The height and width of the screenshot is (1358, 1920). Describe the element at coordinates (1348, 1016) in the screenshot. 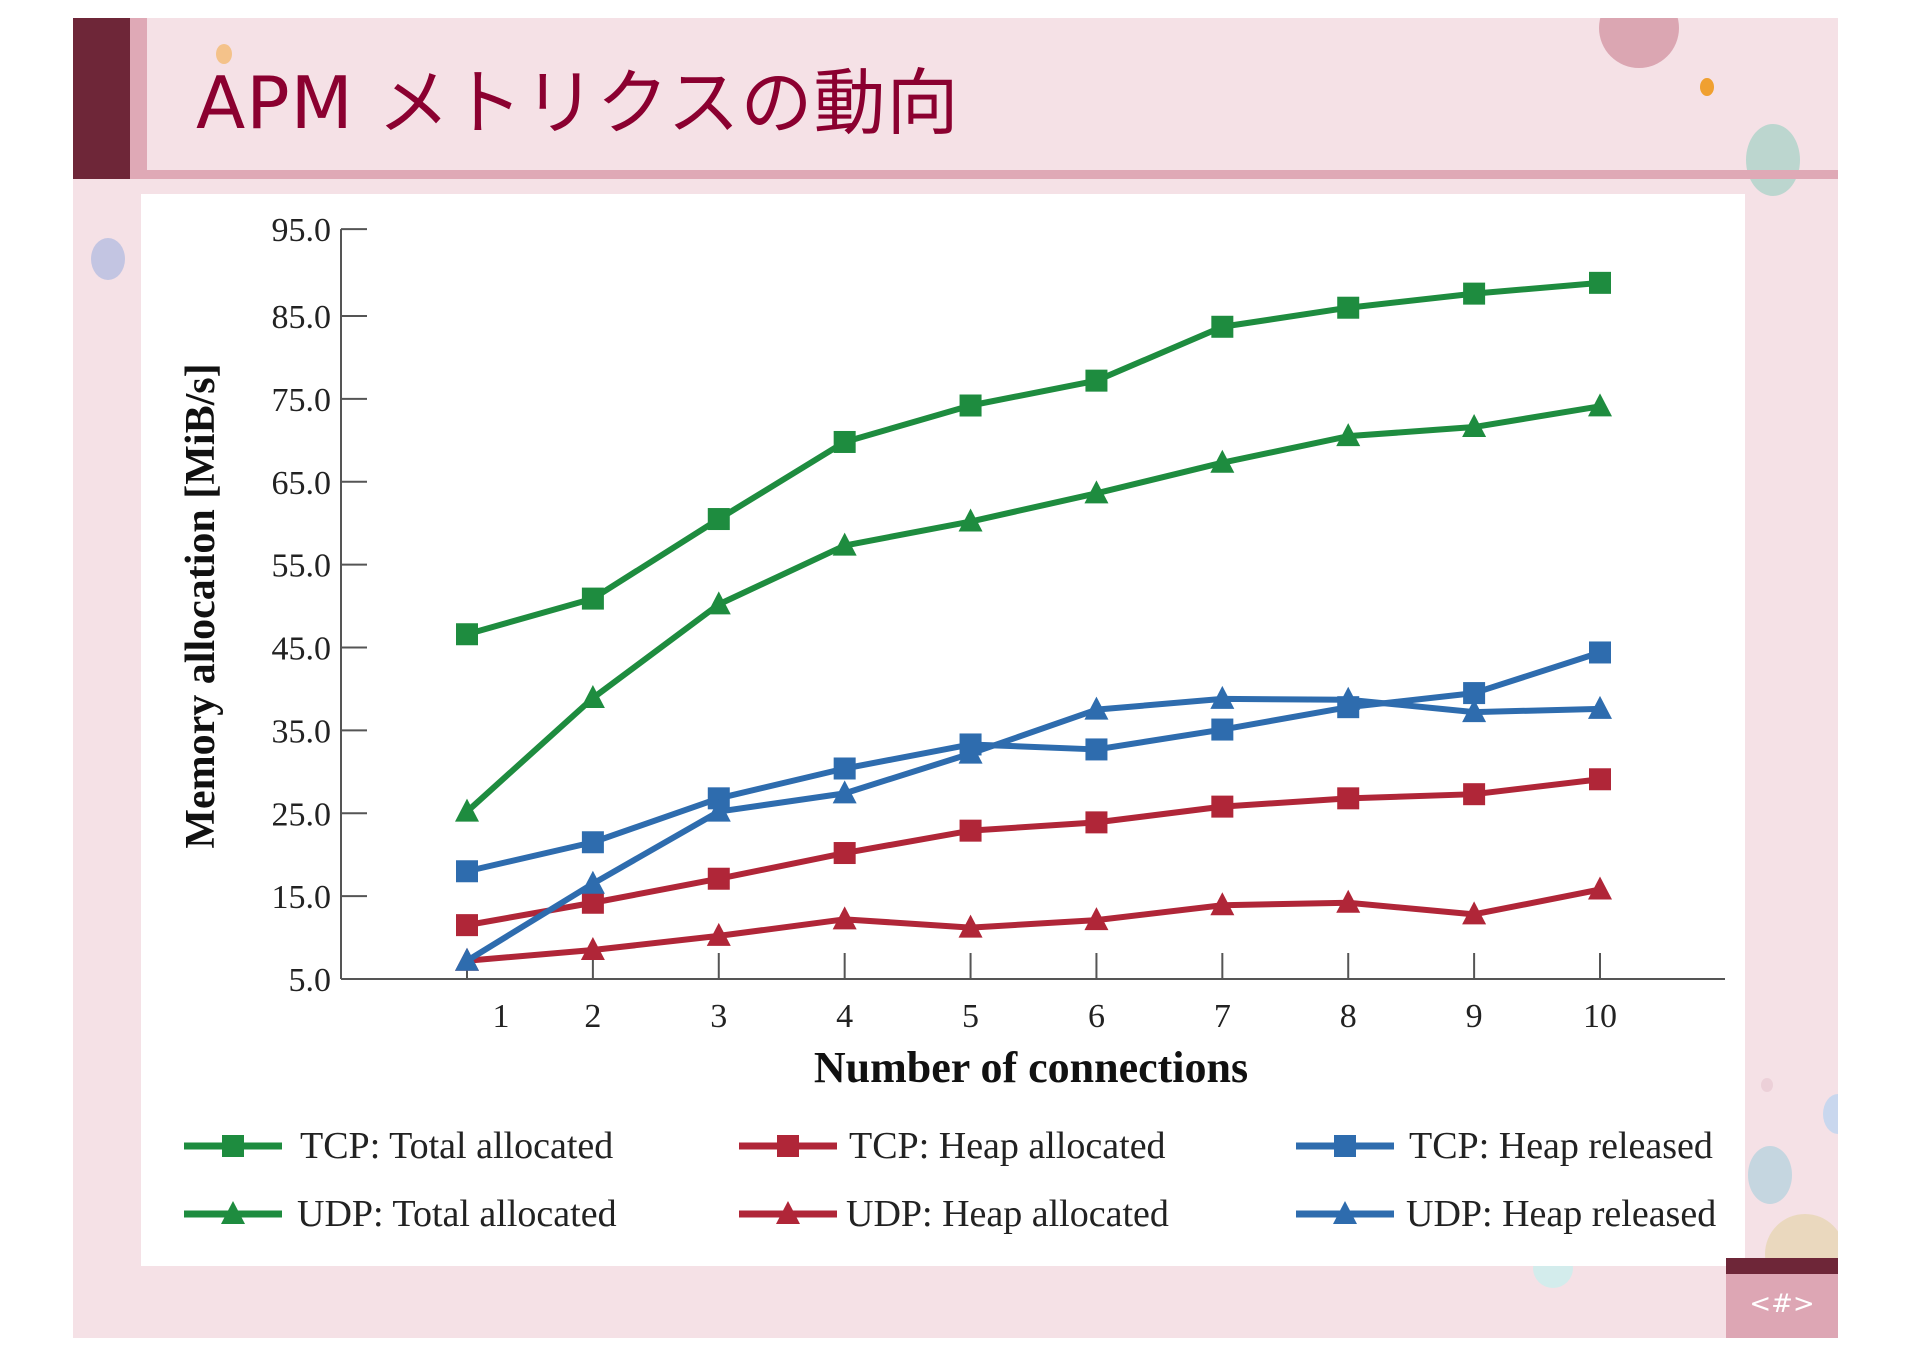

I see `x-tick-label: 8` at that location.